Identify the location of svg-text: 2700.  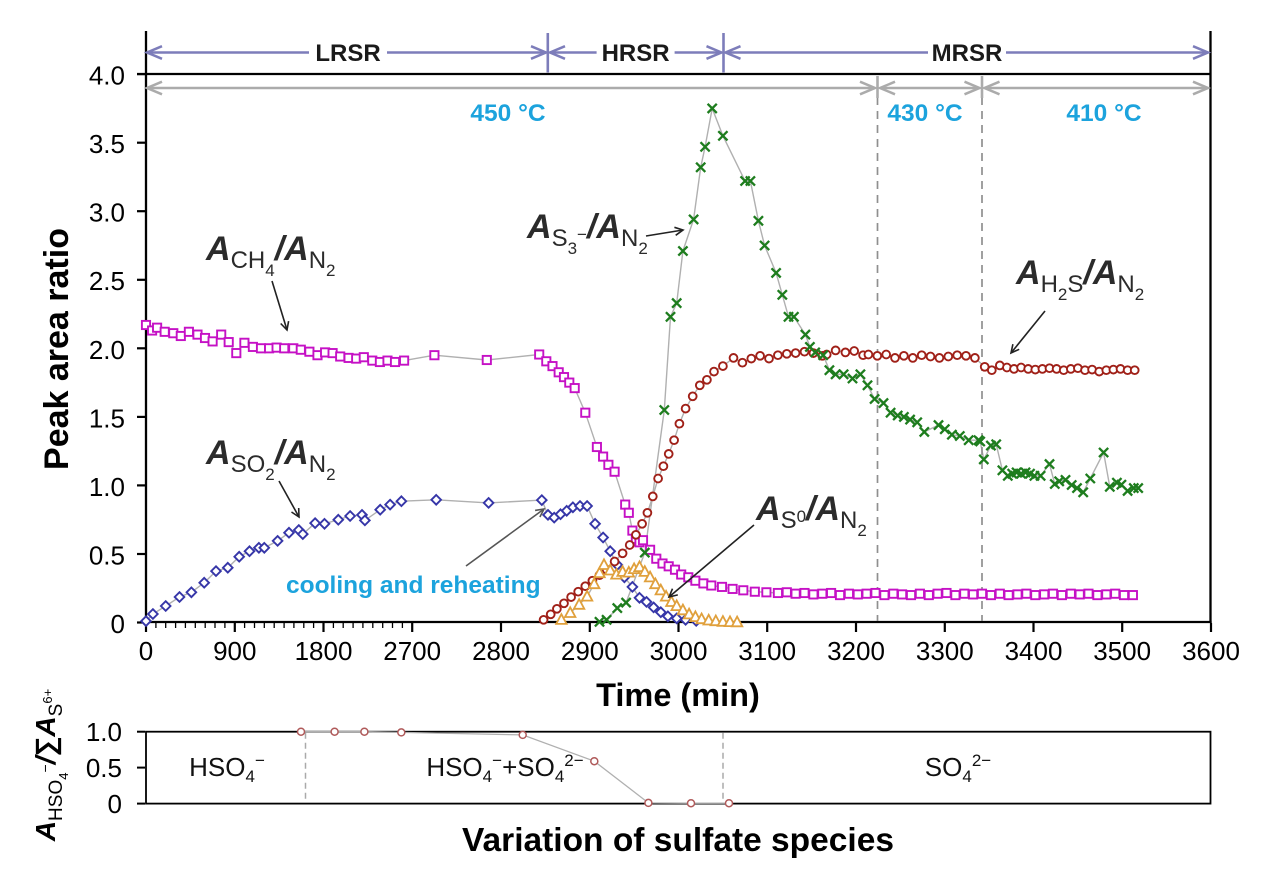
(412, 651).